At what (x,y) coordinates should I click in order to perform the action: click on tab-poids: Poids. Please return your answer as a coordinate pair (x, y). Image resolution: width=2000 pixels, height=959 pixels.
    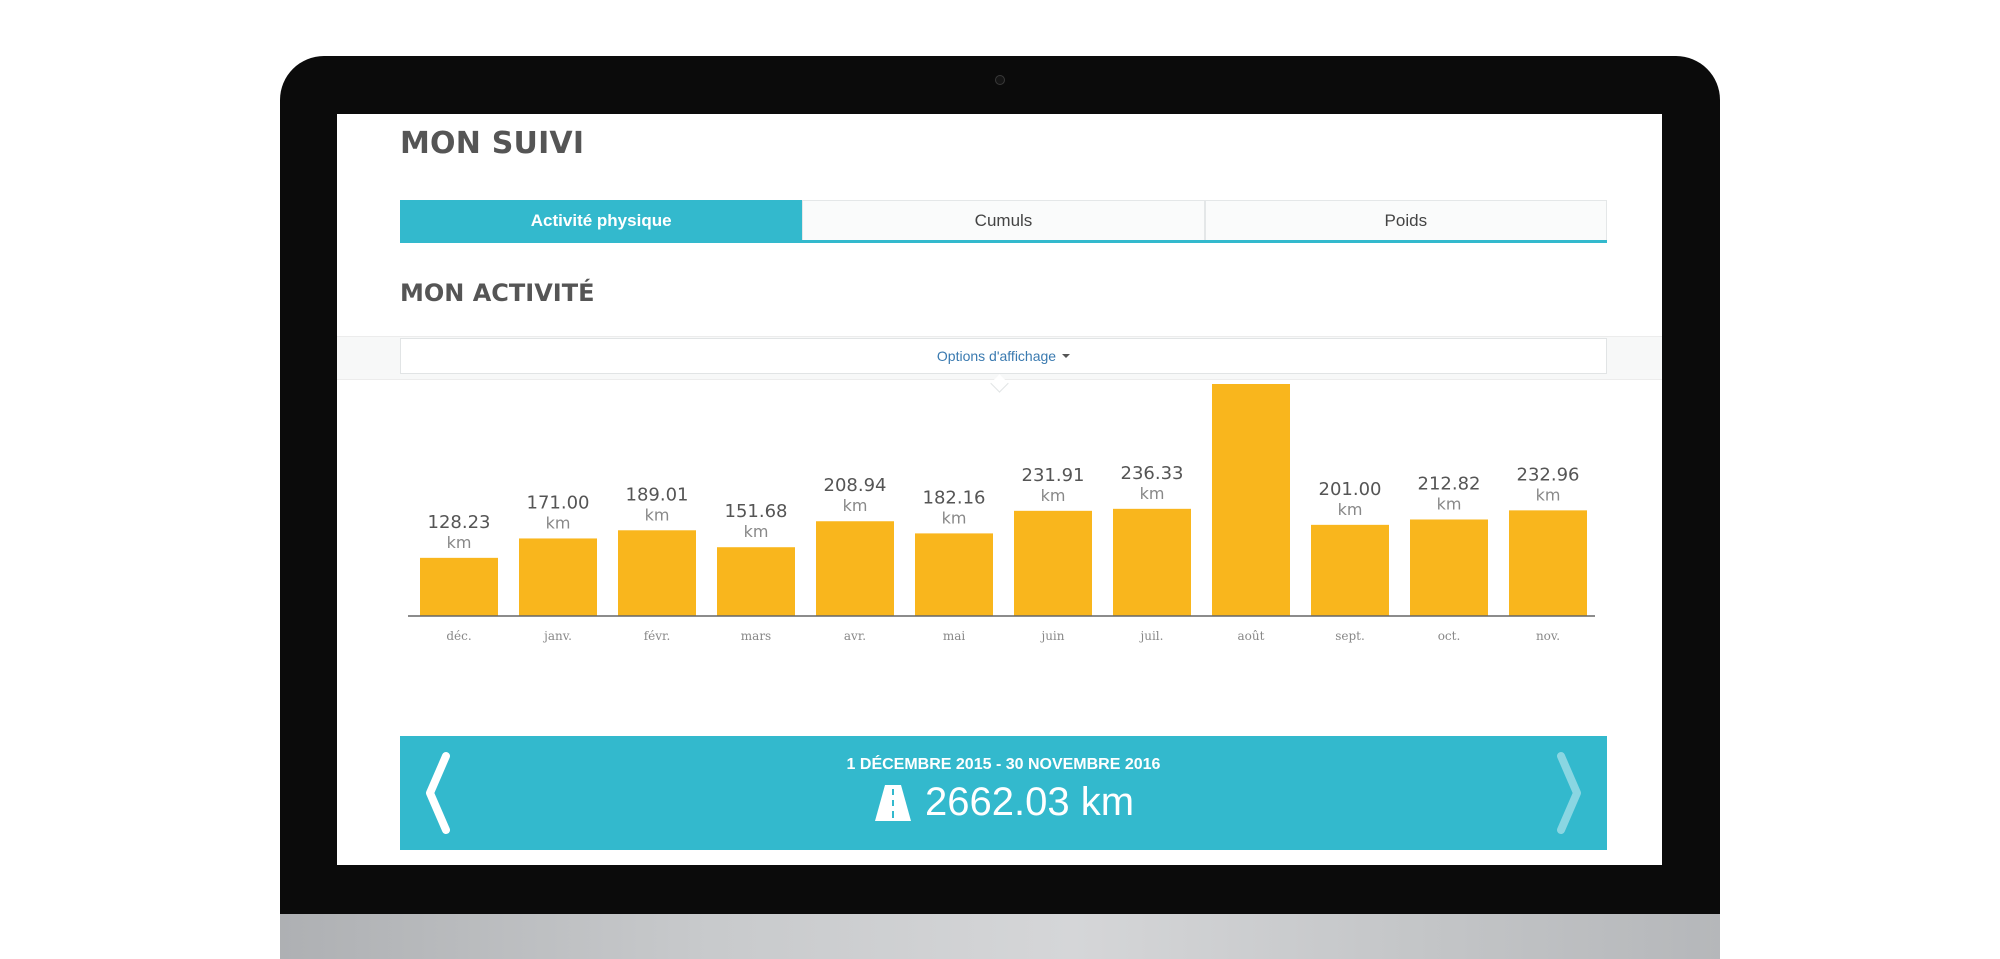
    Looking at the image, I should click on (1405, 220).